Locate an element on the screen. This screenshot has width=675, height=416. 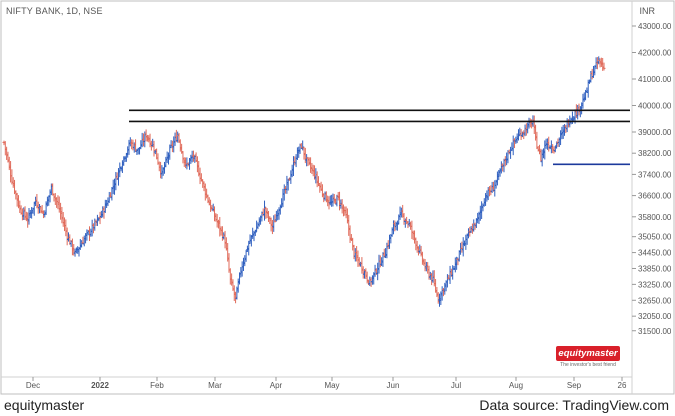
currency-label: INR is located at coordinates (647, 11).